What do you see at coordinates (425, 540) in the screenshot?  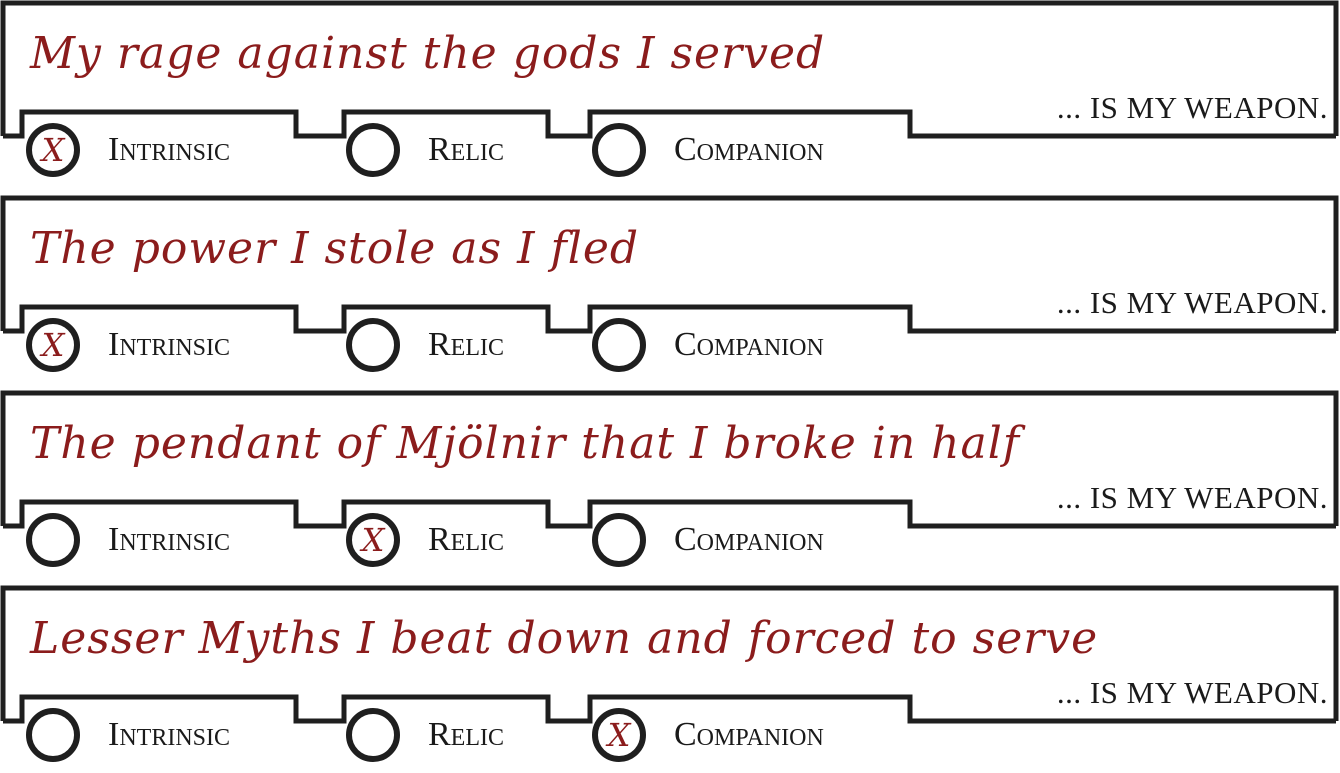 I see `option-relic: X Relic` at bounding box center [425, 540].